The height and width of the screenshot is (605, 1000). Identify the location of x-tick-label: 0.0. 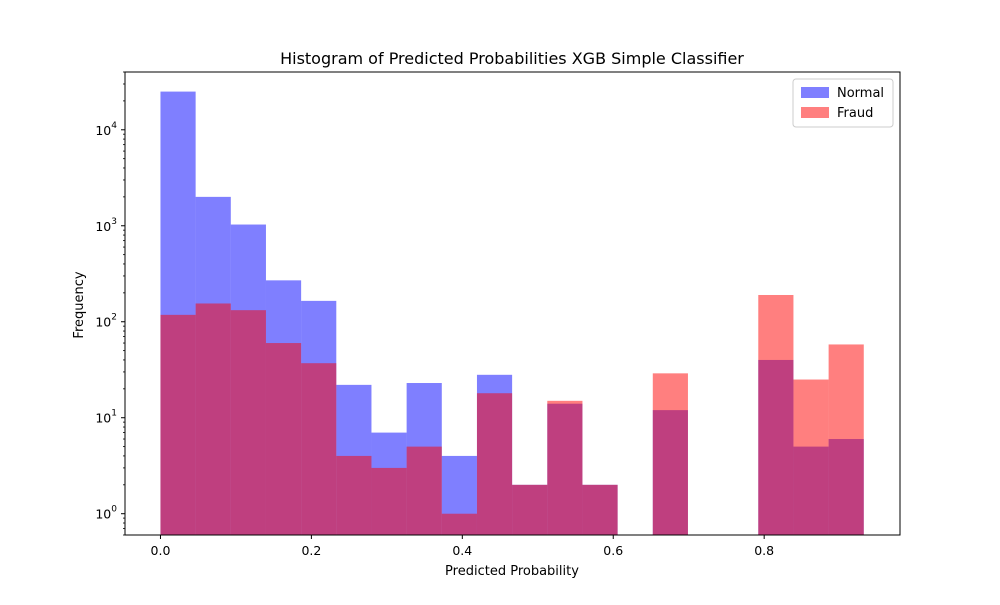
(161, 550).